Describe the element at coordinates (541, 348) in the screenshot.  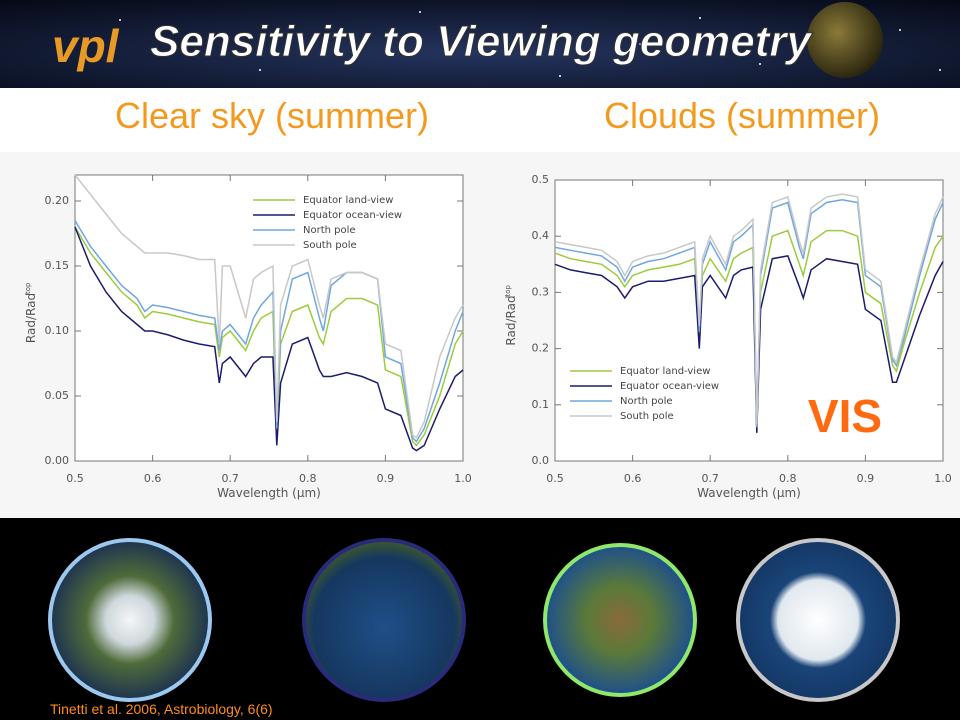
I see `y-tick-label: 0.2` at that location.